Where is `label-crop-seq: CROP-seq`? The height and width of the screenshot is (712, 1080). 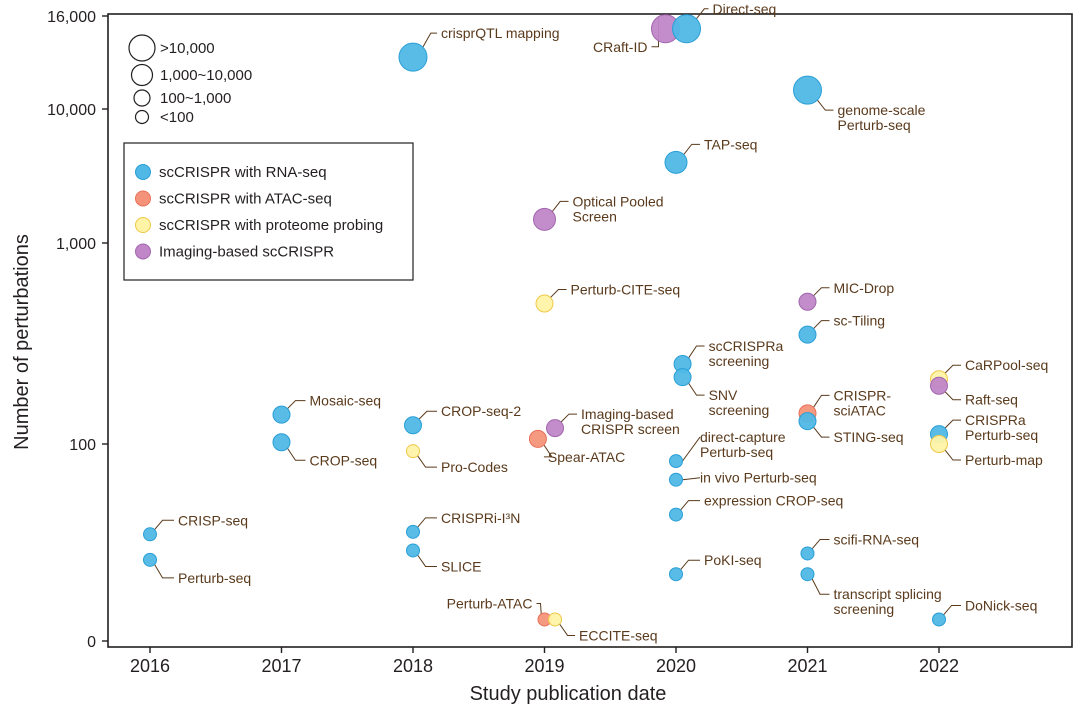
label-crop-seq: CROP-seq is located at coordinates (344, 460).